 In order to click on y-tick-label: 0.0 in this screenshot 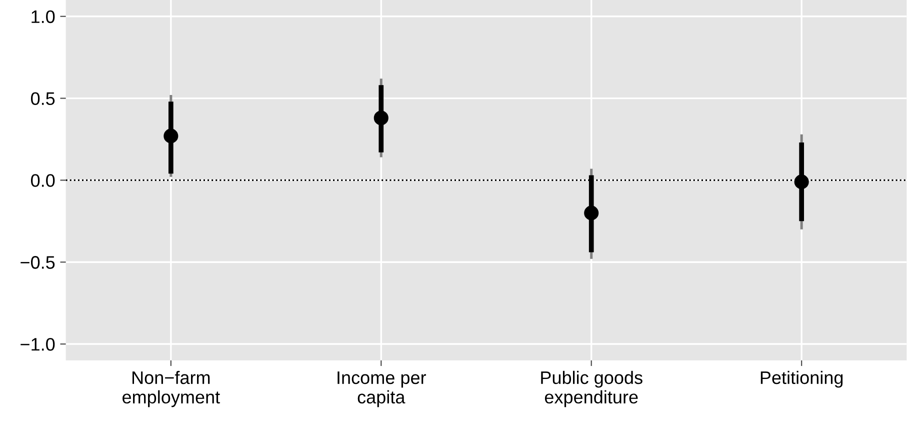, I will do `click(43, 180)`.